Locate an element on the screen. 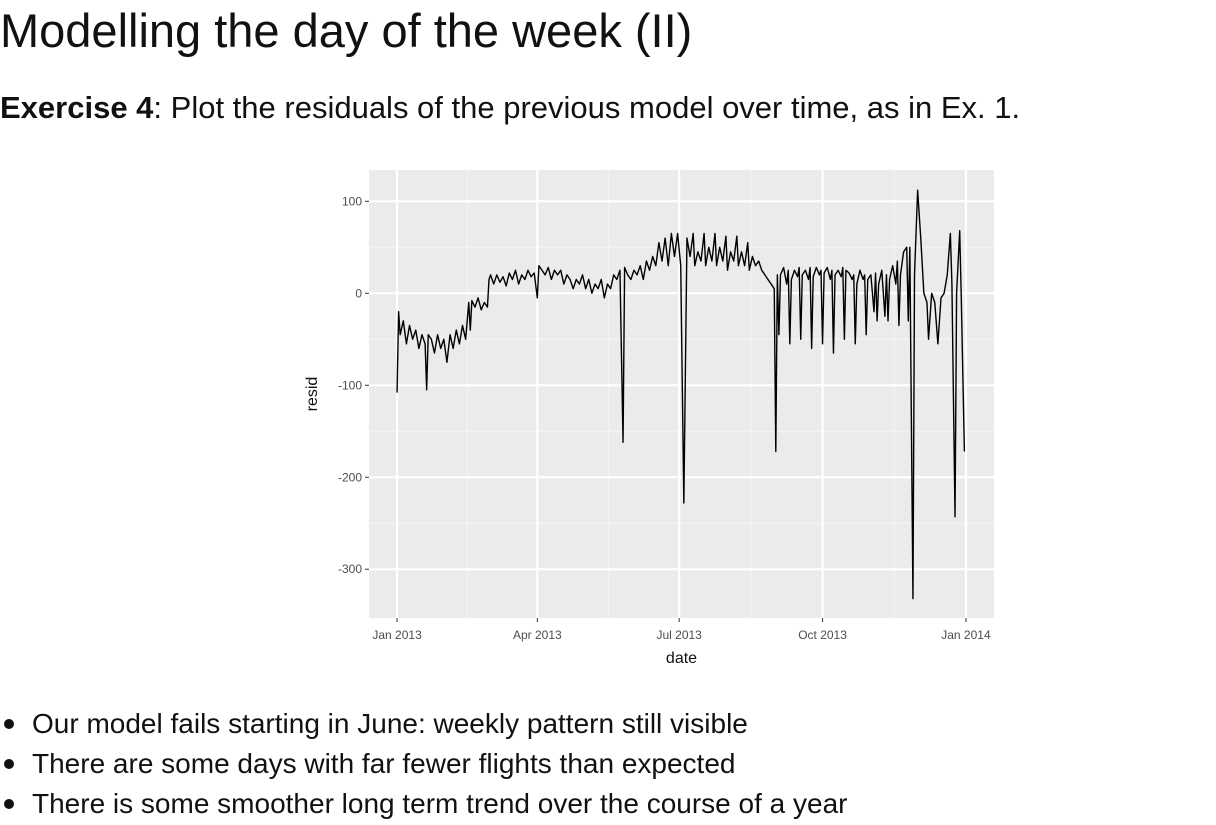 This screenshot has height=825, width=1216. x-tick-label: Jul 2013 is located at coordinates (679, 635).